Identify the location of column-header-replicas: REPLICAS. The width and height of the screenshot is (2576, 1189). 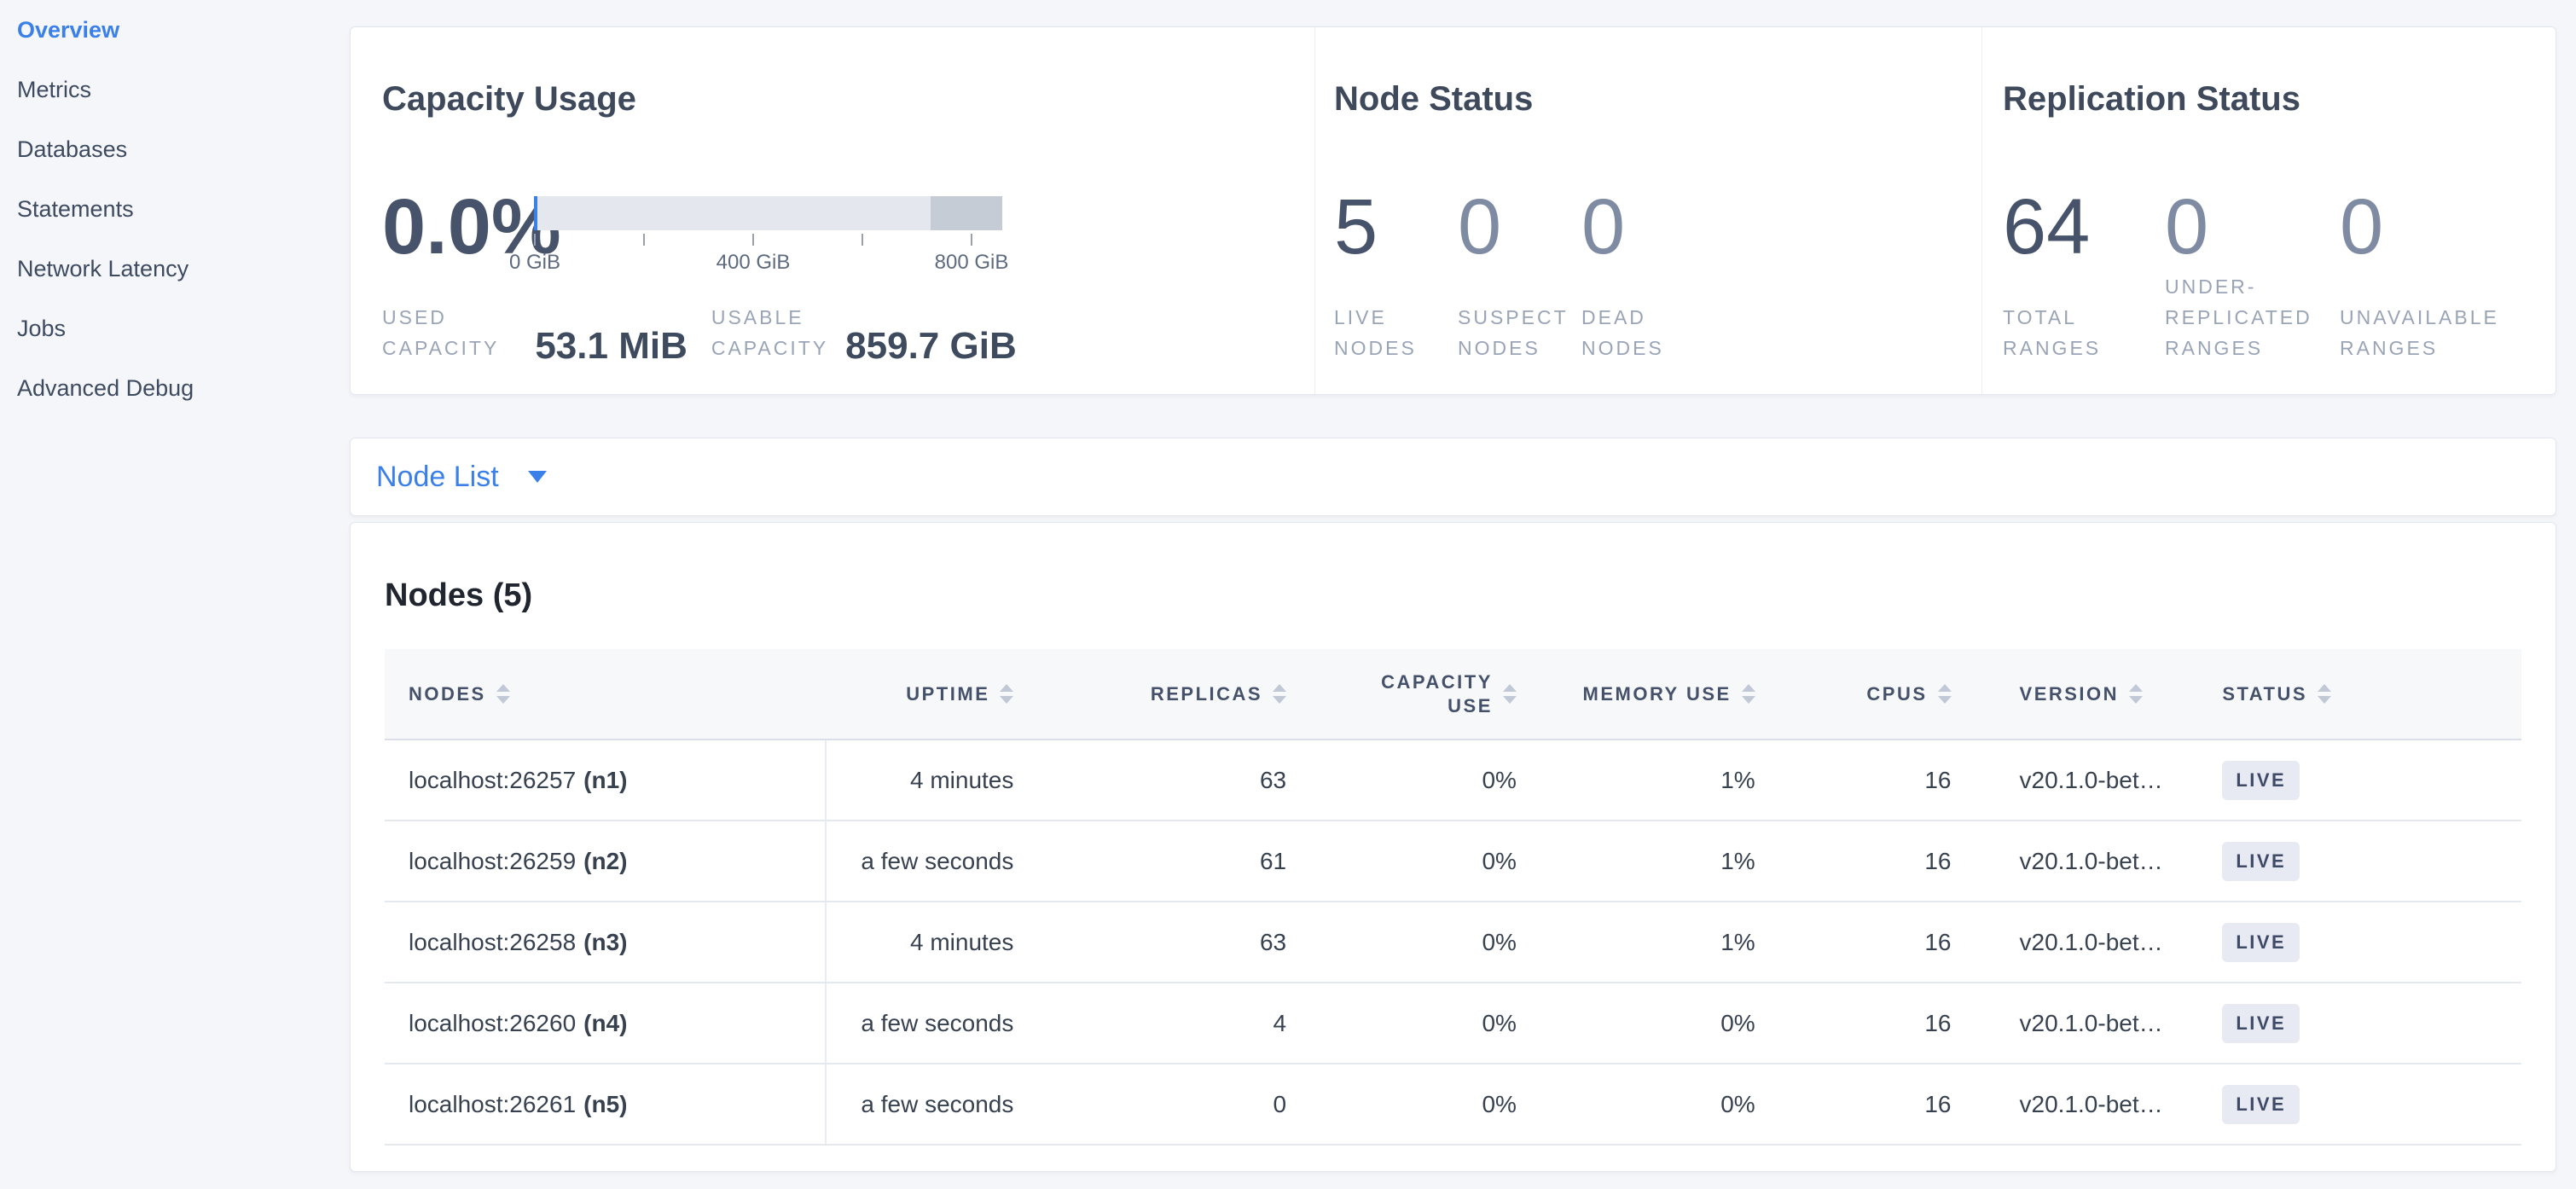
(1175, 694).